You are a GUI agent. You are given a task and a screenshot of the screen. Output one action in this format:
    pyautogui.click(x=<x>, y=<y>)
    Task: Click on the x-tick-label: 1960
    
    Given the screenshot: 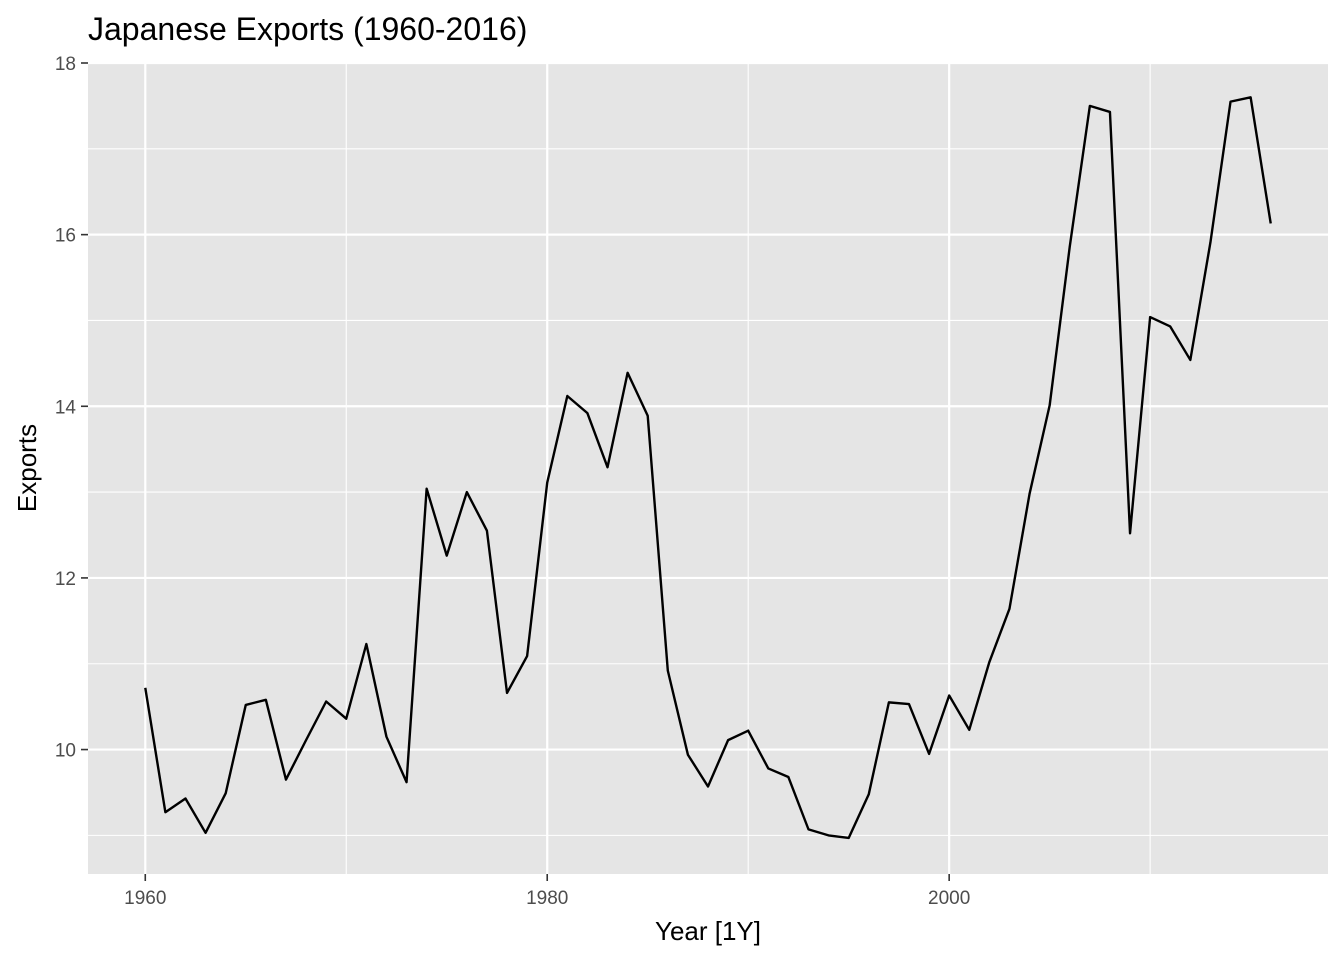 What is the action you would take?
    pyautogui.click(x=145, y=898)
    